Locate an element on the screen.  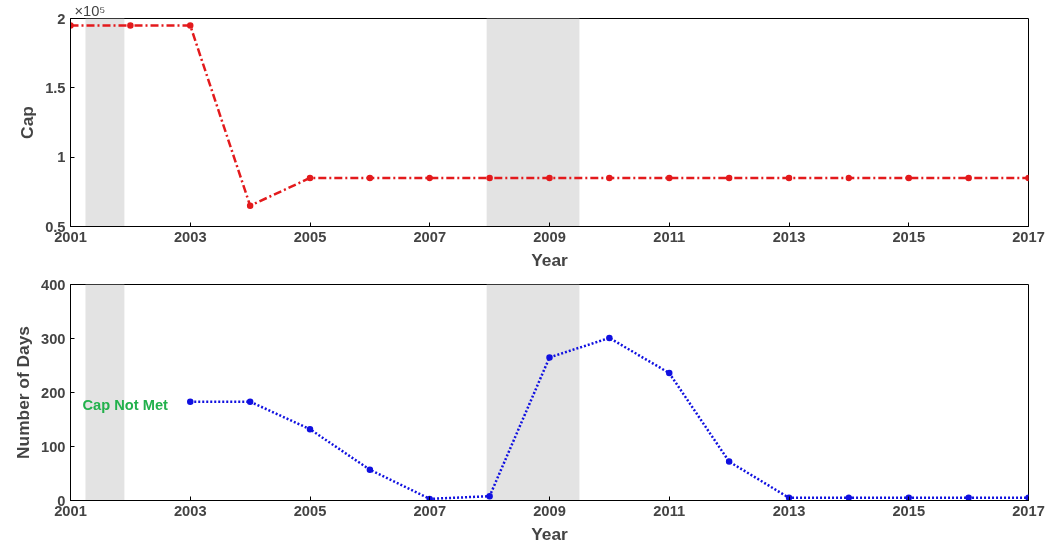
y-tick-label: 200 is located at coordinates (53, 392).